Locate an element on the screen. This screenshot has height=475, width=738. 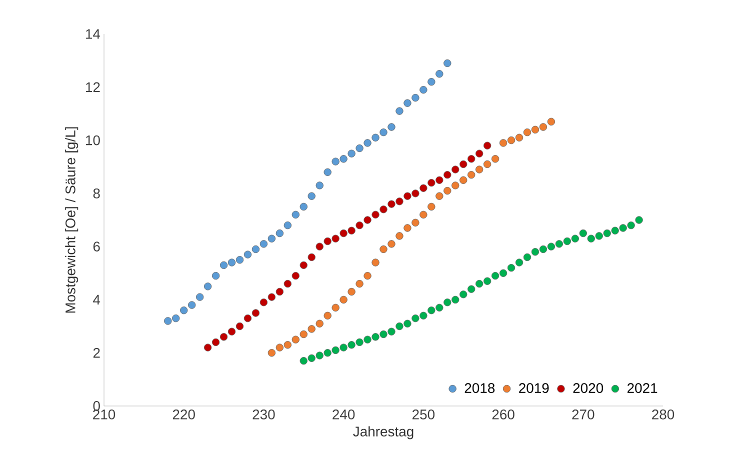
x-tick-label: 260 is located at coordinates (503, 415).